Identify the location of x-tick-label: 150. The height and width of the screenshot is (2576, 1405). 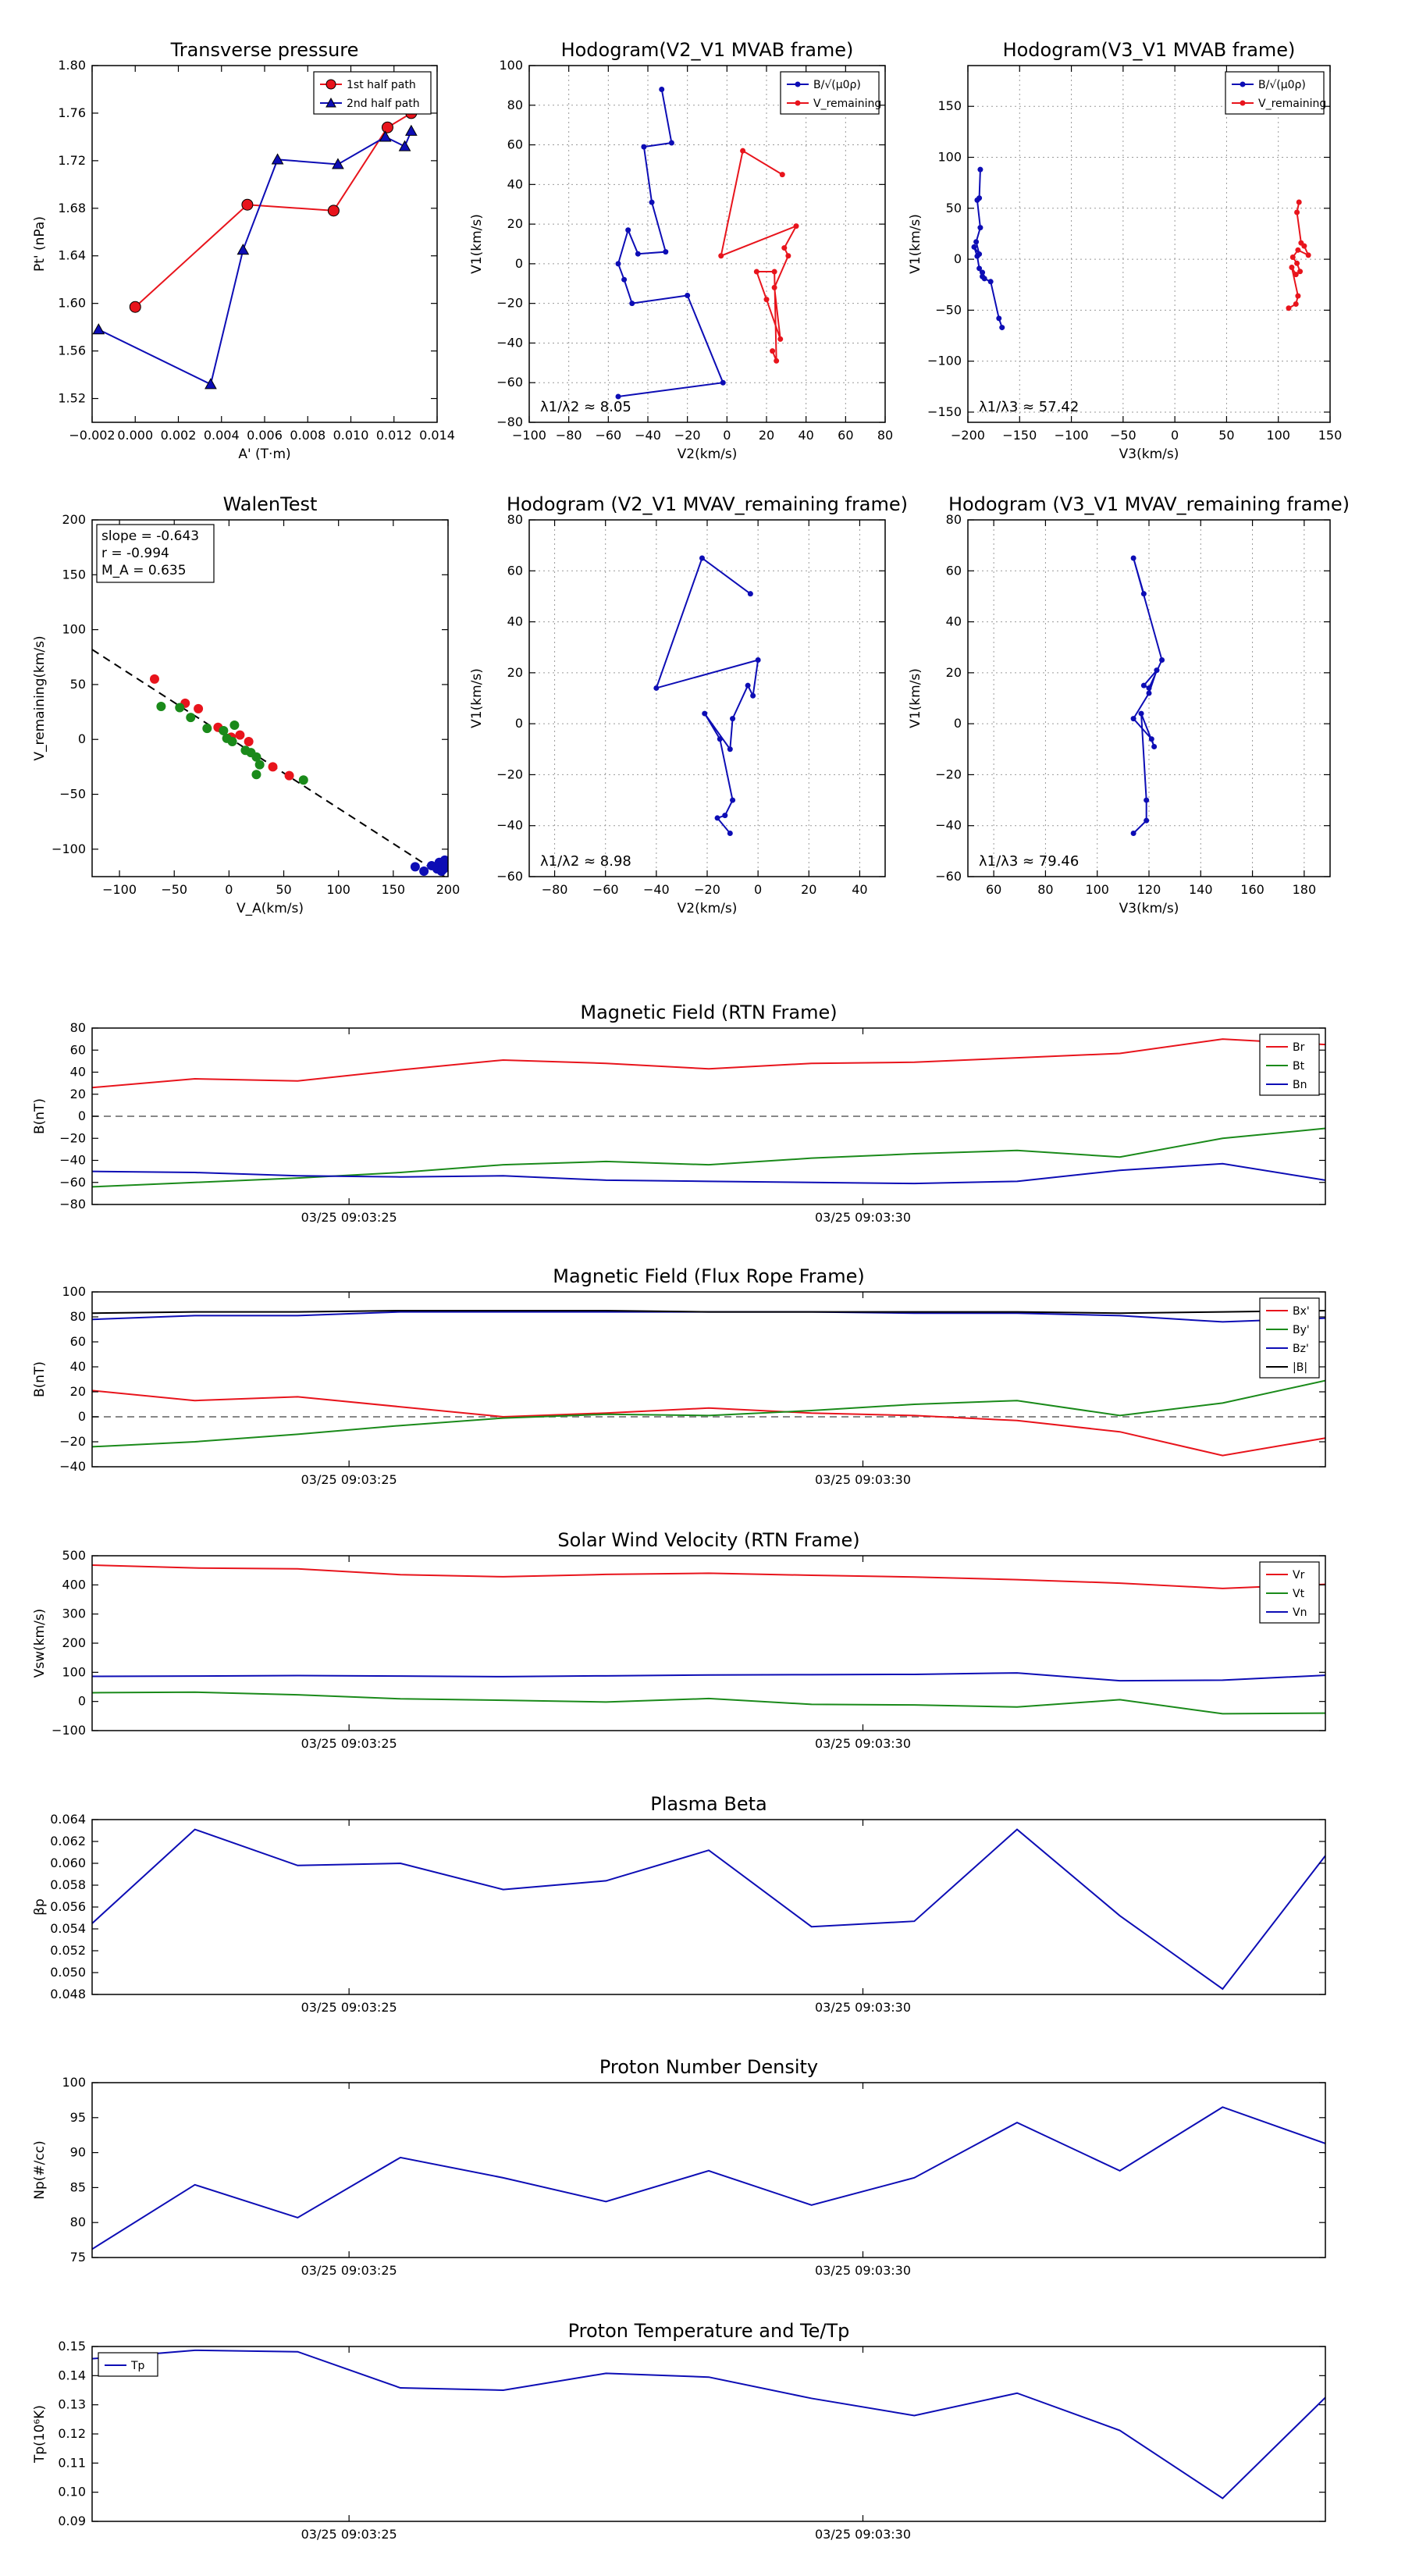
(1330, 435).